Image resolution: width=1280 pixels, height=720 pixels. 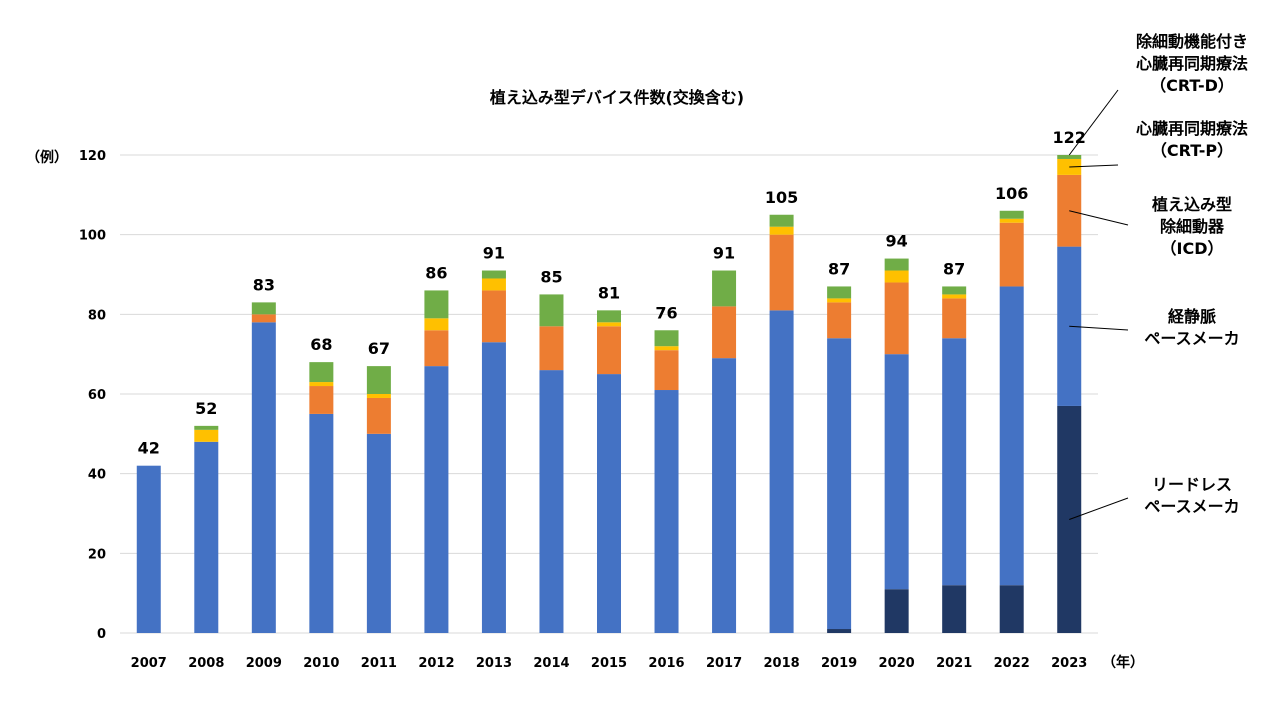 I want to click on x-axis-label: （年）, so click(x=1123, y=662).